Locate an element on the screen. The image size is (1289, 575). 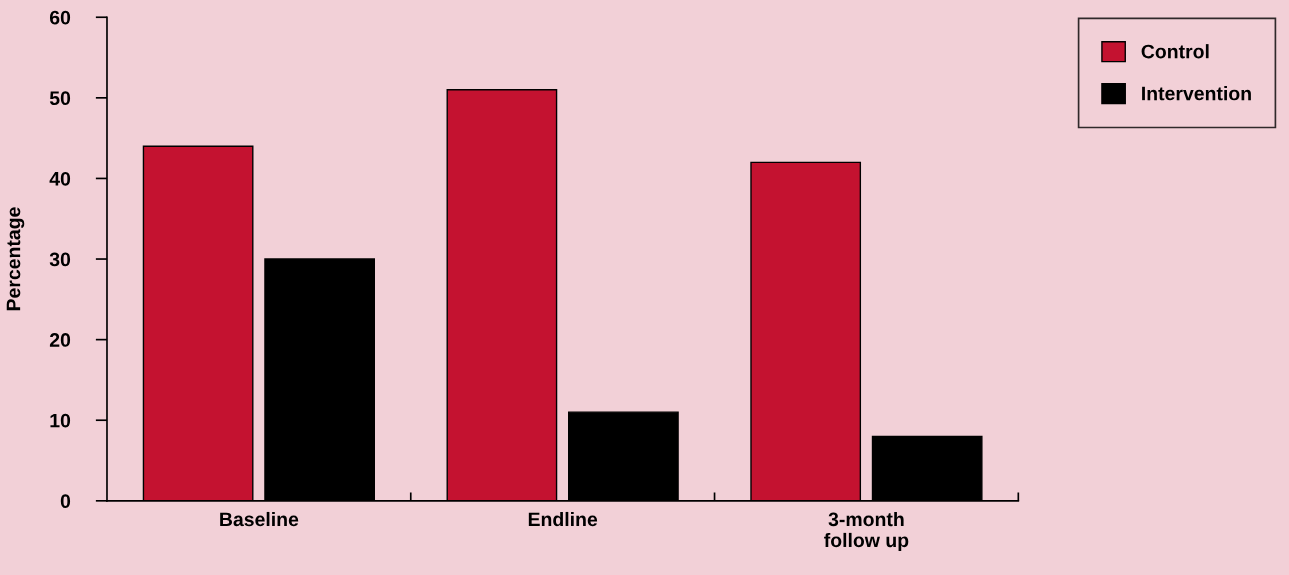
y-tick-label: 10 is located at coordinates (60, 420).